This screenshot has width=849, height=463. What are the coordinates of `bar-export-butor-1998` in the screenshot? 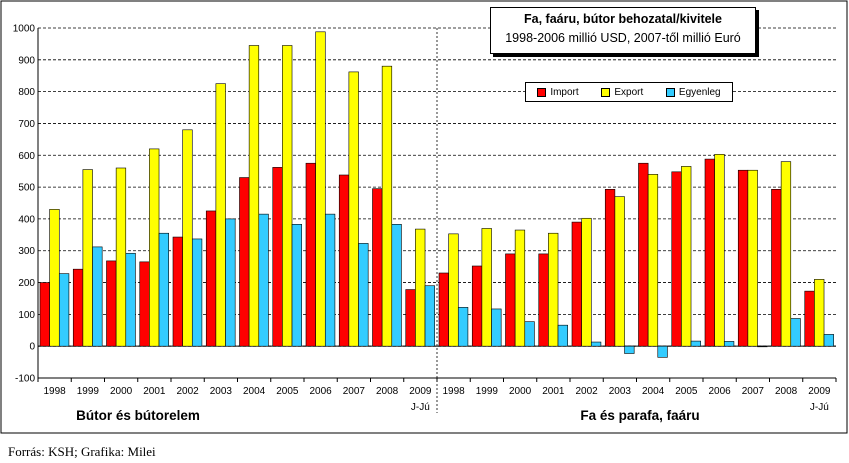 It's located at (54, 278).